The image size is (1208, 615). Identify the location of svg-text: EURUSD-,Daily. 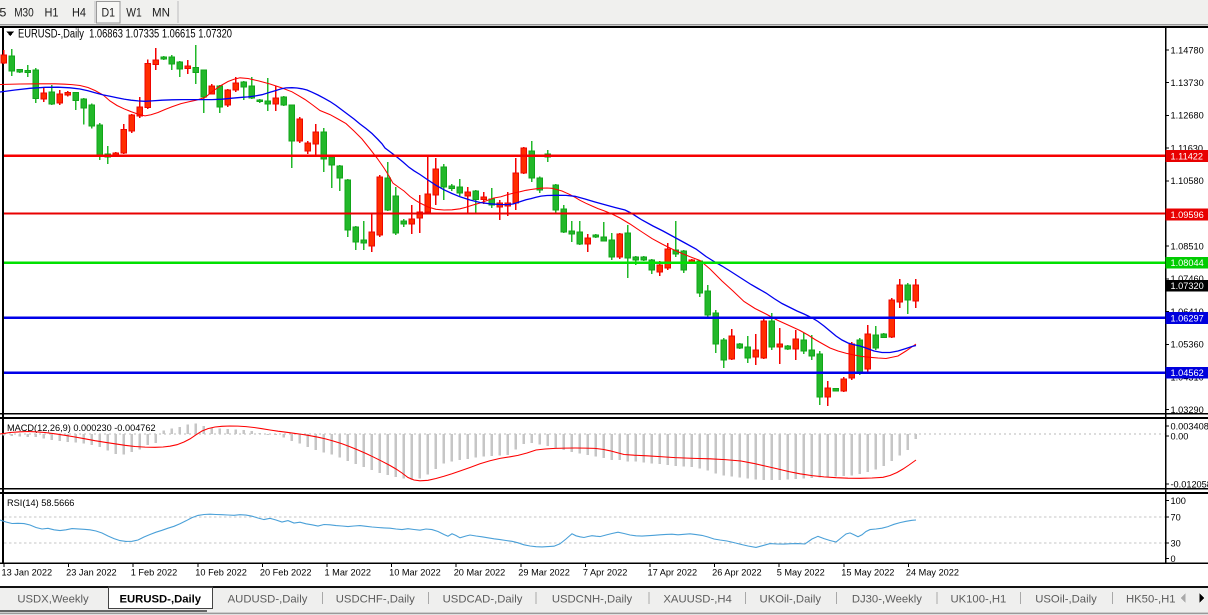
(160, 600).